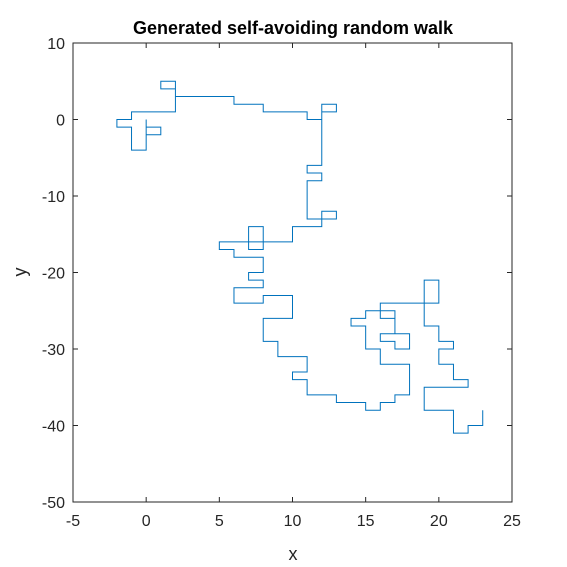 The width and height of the screenshot is (567, 567). I want to click on y-tick-label: -40, so click(53, 427).